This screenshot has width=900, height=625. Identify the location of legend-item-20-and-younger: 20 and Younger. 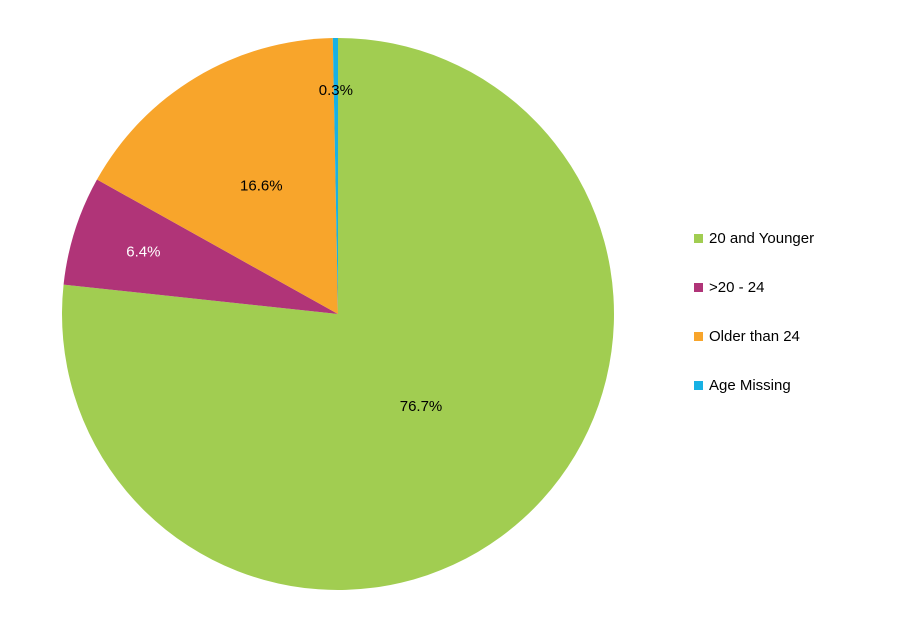
(754, 238).